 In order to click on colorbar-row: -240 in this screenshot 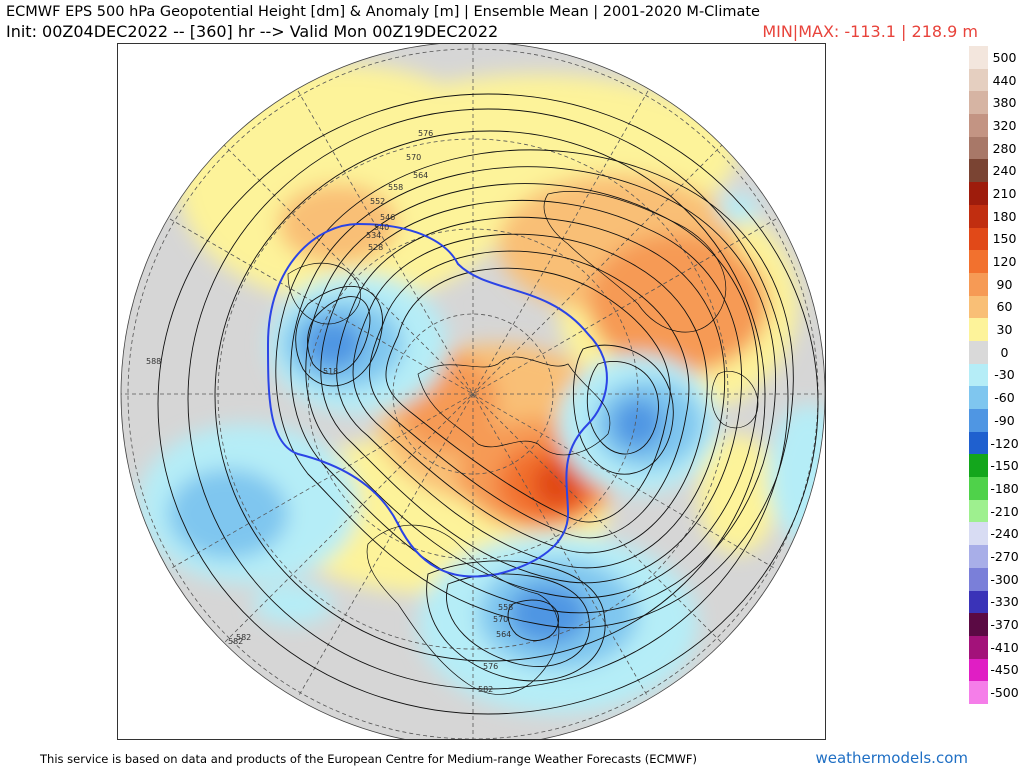, I will do `click(995, 534)`.